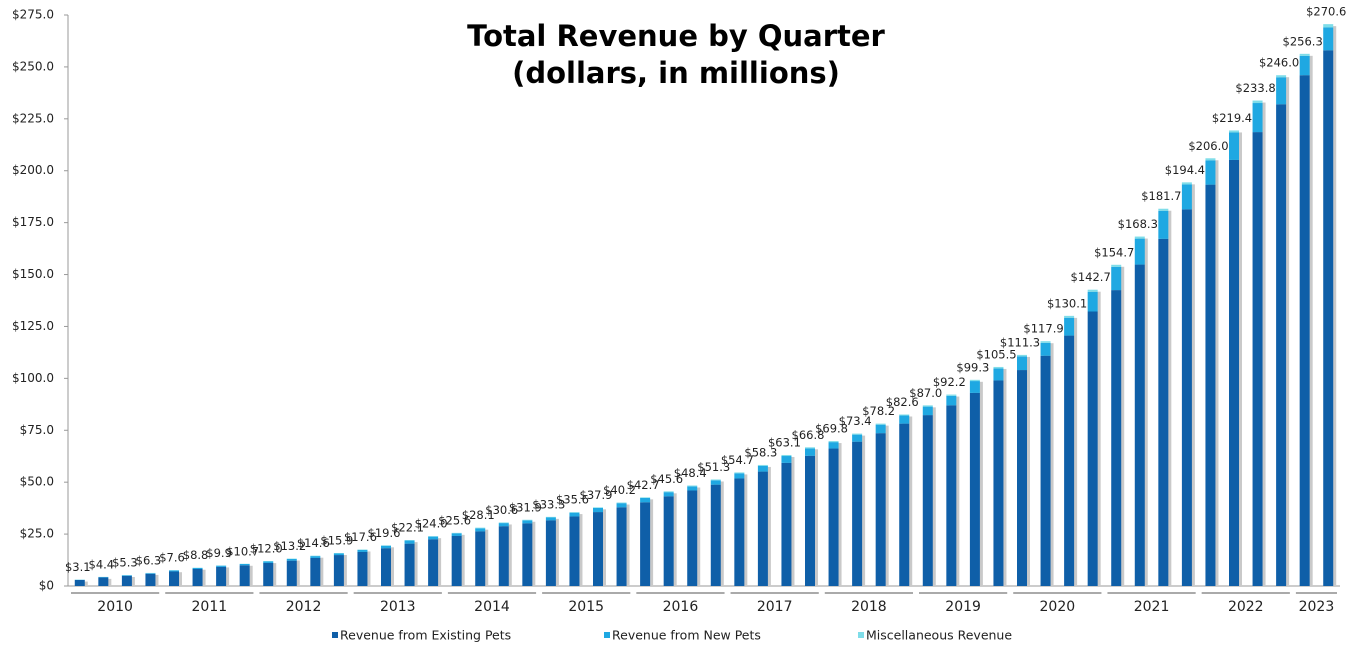 The width and height of the screenshot is (1351, 655). Describe the element at coordinates (972, 367) in the screenshot. I see `total-label: $99.3` at that location.